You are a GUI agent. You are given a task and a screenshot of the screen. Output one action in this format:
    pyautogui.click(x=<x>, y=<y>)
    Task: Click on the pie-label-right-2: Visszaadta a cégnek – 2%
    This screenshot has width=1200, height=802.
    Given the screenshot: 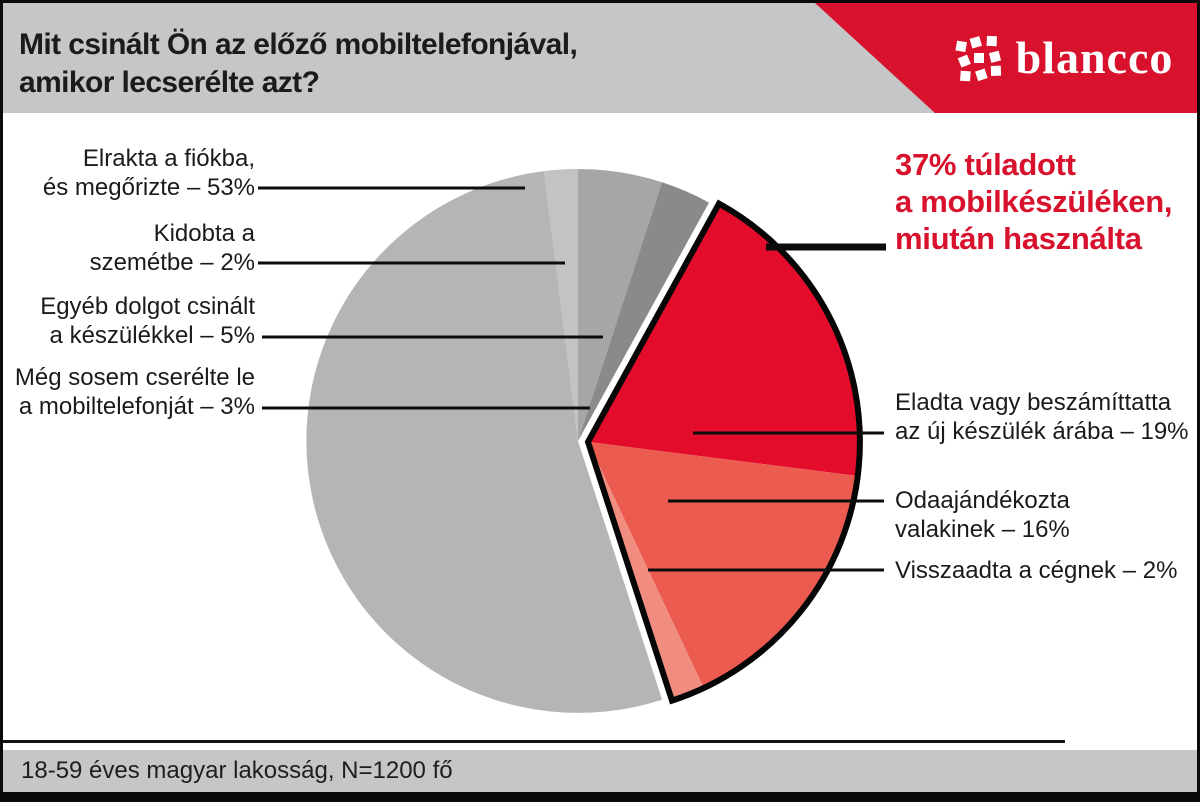 What is the action you would take?
    pyautogui.click(x=1036, y=570)
    